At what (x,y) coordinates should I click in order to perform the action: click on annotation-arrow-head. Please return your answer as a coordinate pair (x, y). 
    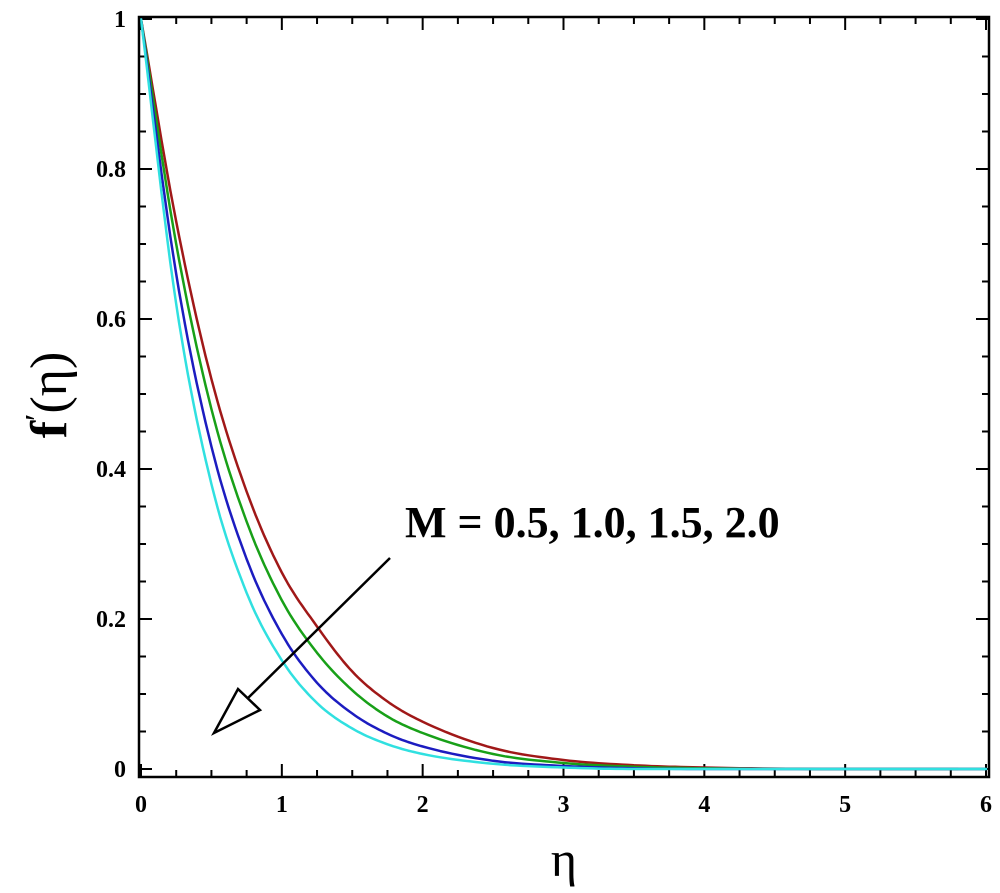
    Looking at the image, I should click on (236, 711).